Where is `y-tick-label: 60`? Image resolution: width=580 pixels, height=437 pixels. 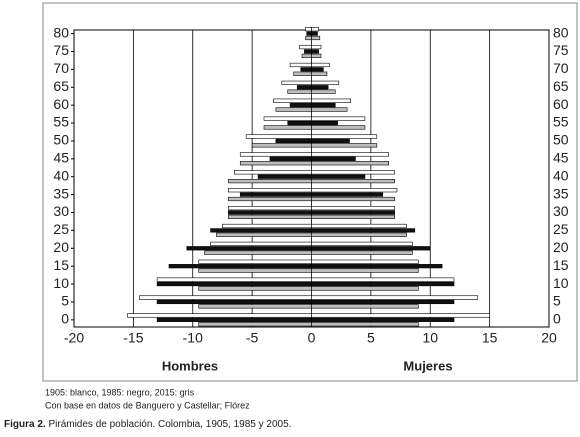
y-tick-label: 60 is located at coordinates (61, 104).